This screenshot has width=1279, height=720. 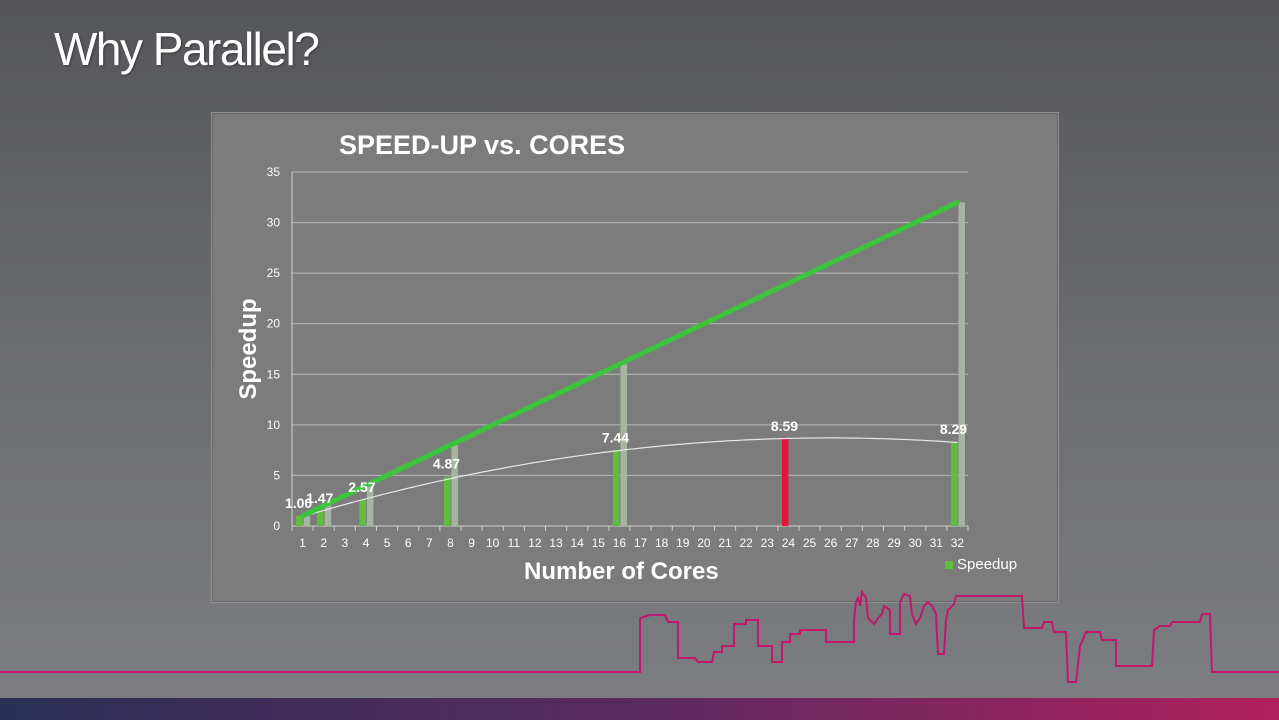 I want to click on x-tick-label: 2, so click(x=323, y=543).